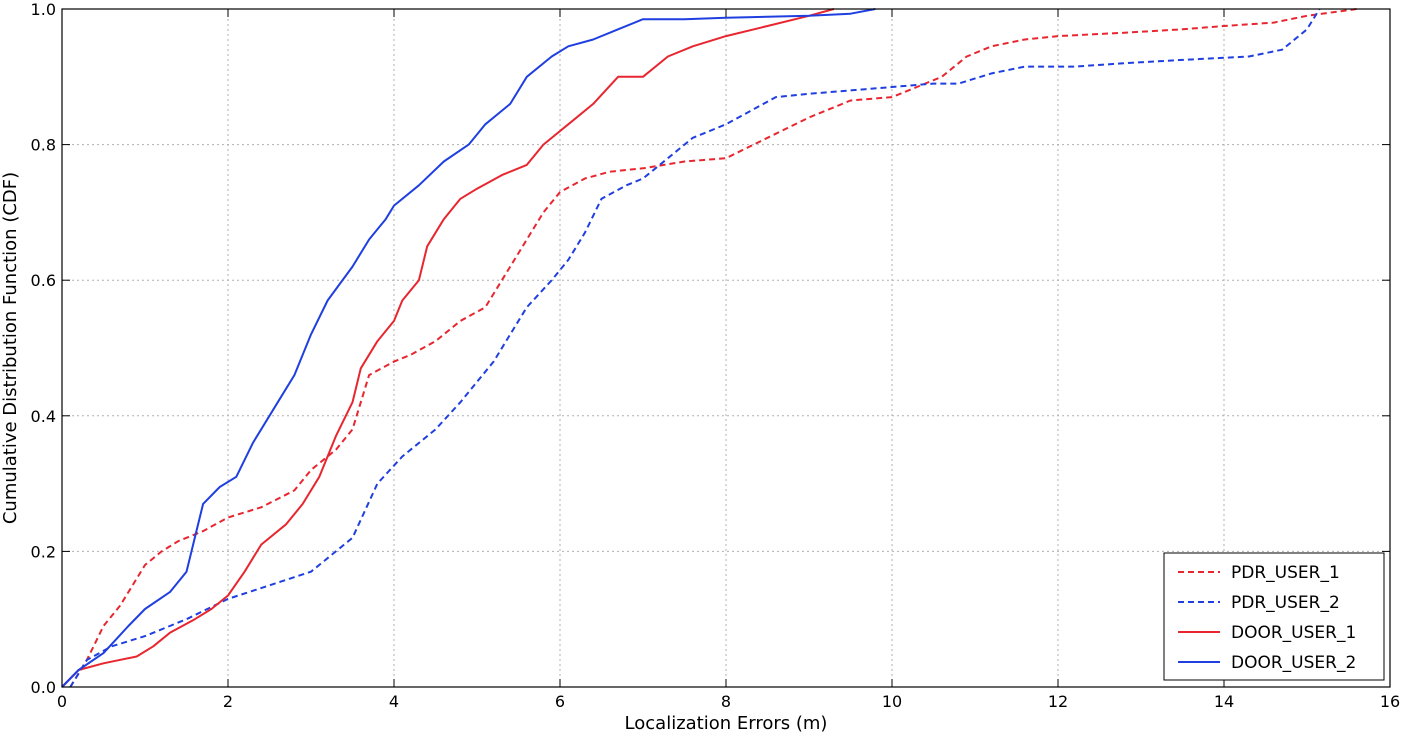 Image resolution: width=1406 pixels, height=735 pixels. I want to click on x-tick-label: 8, so click(726, 701).